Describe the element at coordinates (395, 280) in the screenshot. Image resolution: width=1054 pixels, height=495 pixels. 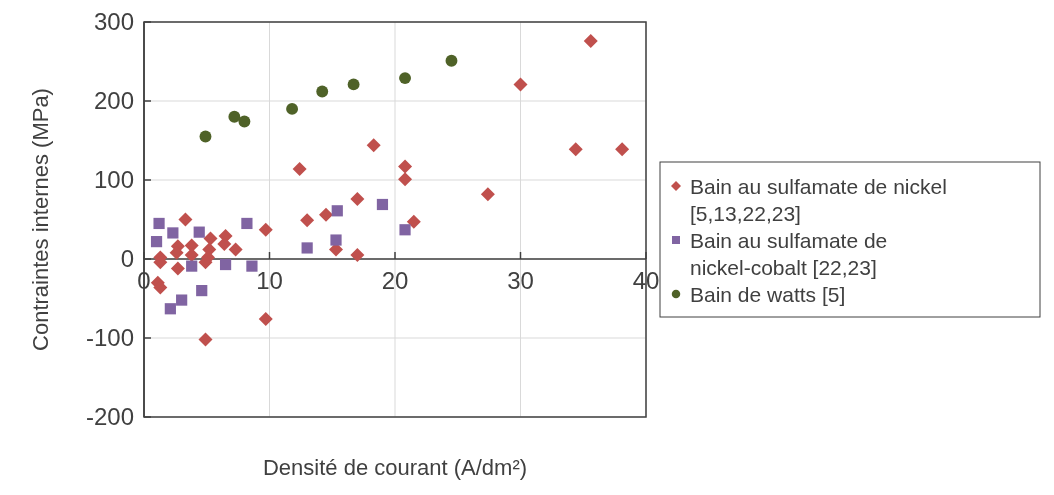
I see `x-tick-label: 20` at that location.